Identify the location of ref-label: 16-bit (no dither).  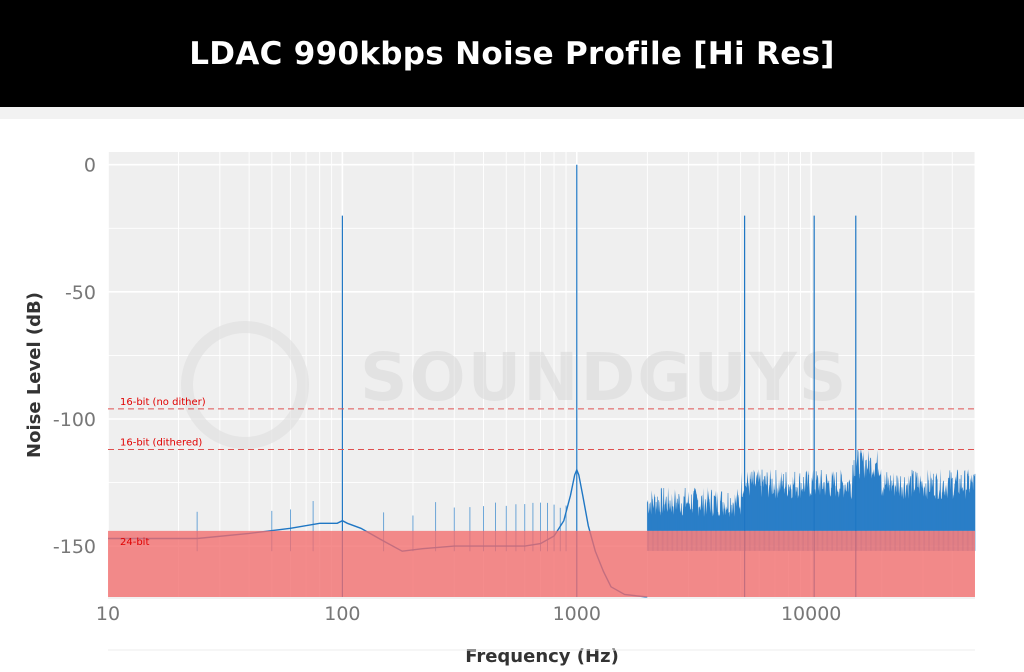
(163, 402).